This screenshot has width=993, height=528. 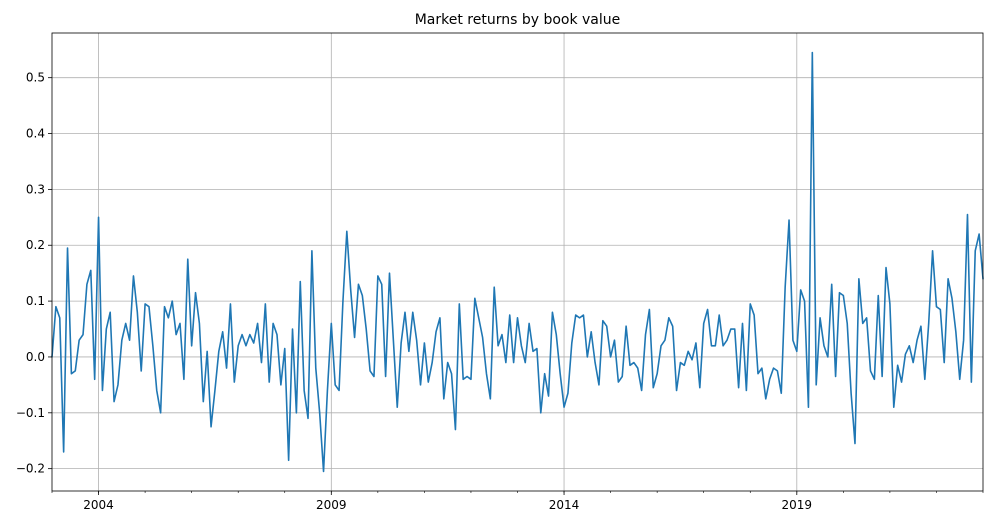 What do you see at coordinates (35, 357) in the screenshot?
I see `y-tick-label: 0.0` at bounding box center [35, 357].